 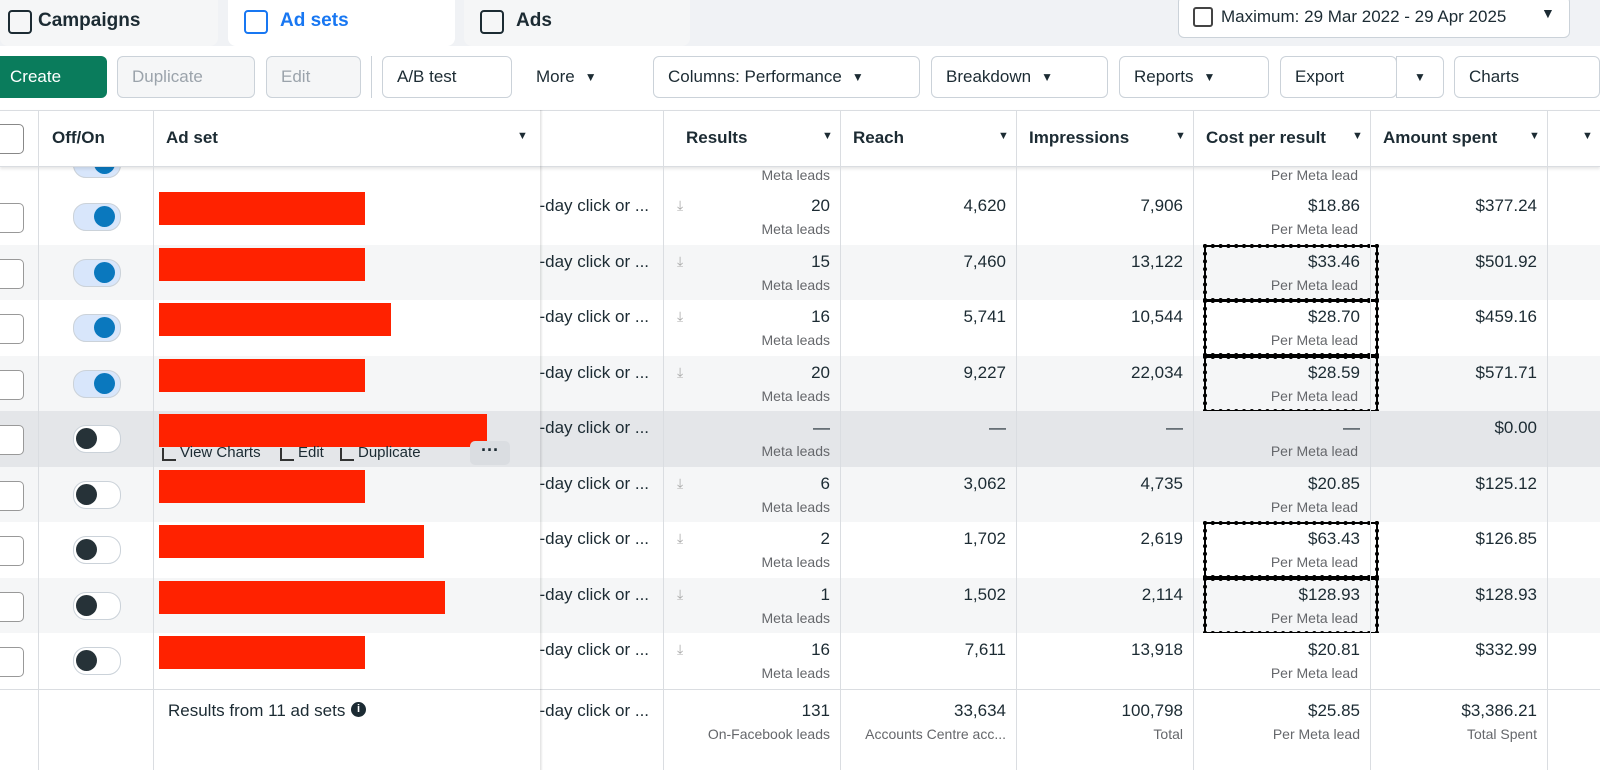 I want to click on footer-text: Results from 11 ad sets, so click(x=257, y=710).